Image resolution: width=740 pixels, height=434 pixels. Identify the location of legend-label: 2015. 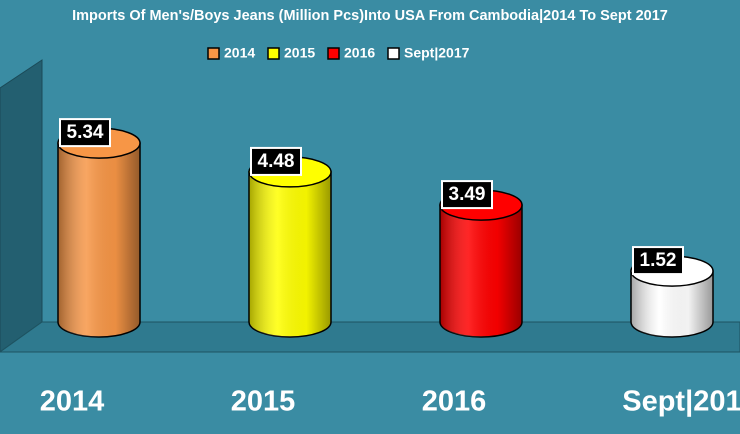
(299, 53).